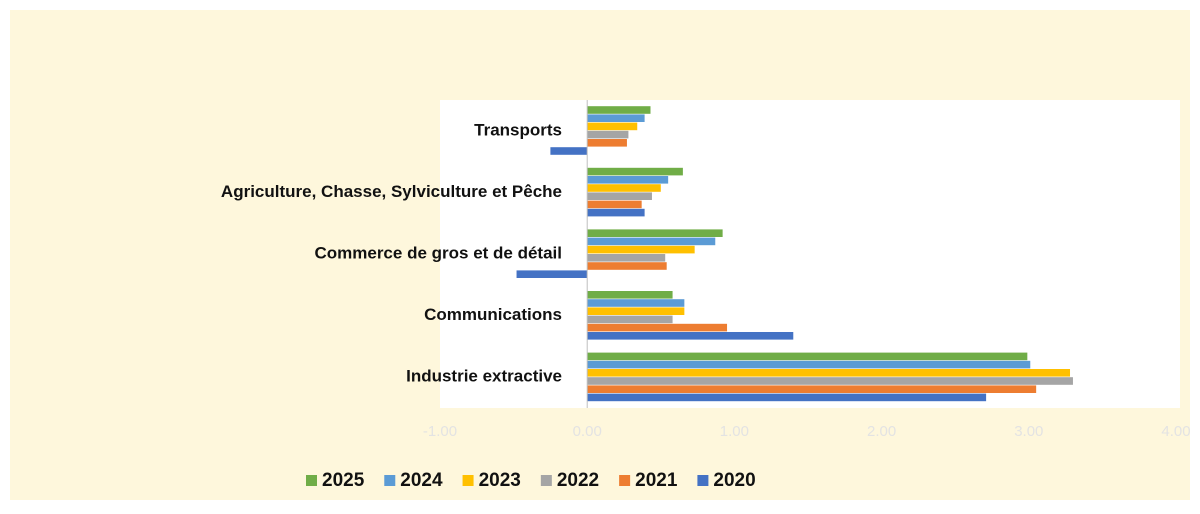 The width and height of the screenshot is (1200, 514). I want to click on legend-label: 2020, so click(734, 480).